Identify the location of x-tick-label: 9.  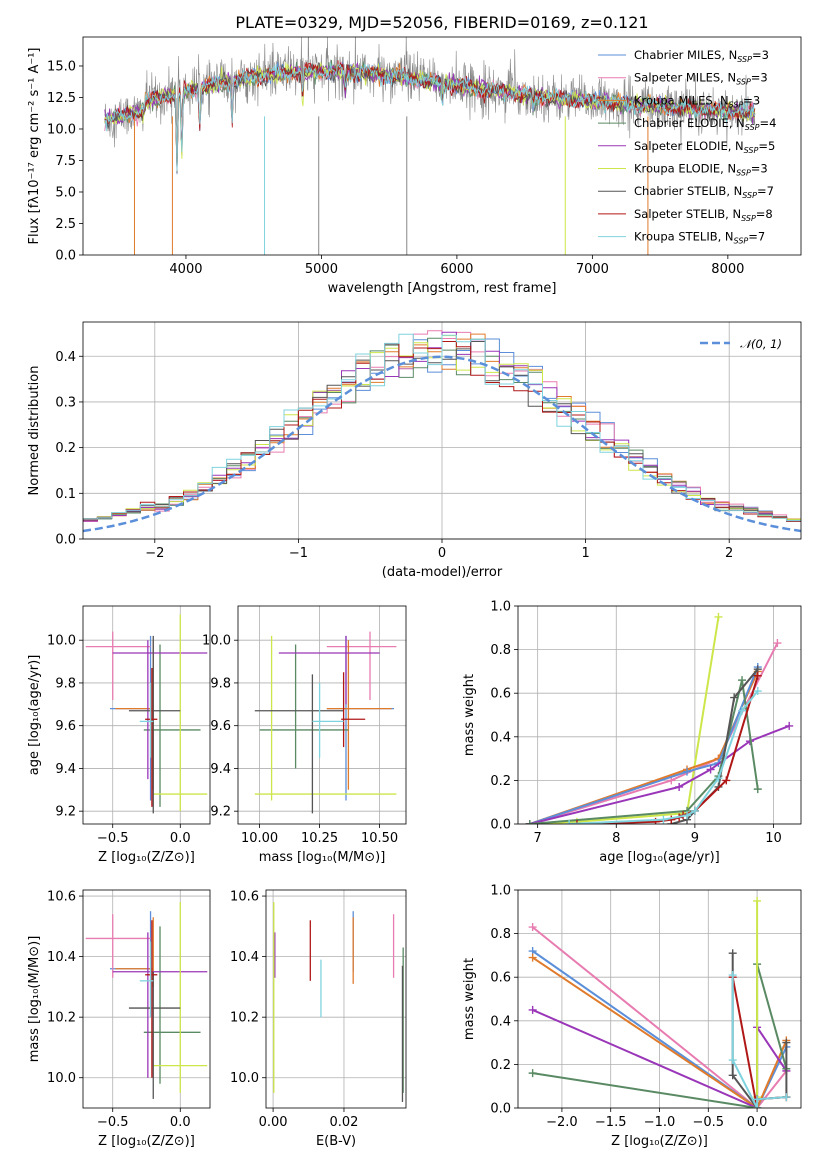
(695, 838).